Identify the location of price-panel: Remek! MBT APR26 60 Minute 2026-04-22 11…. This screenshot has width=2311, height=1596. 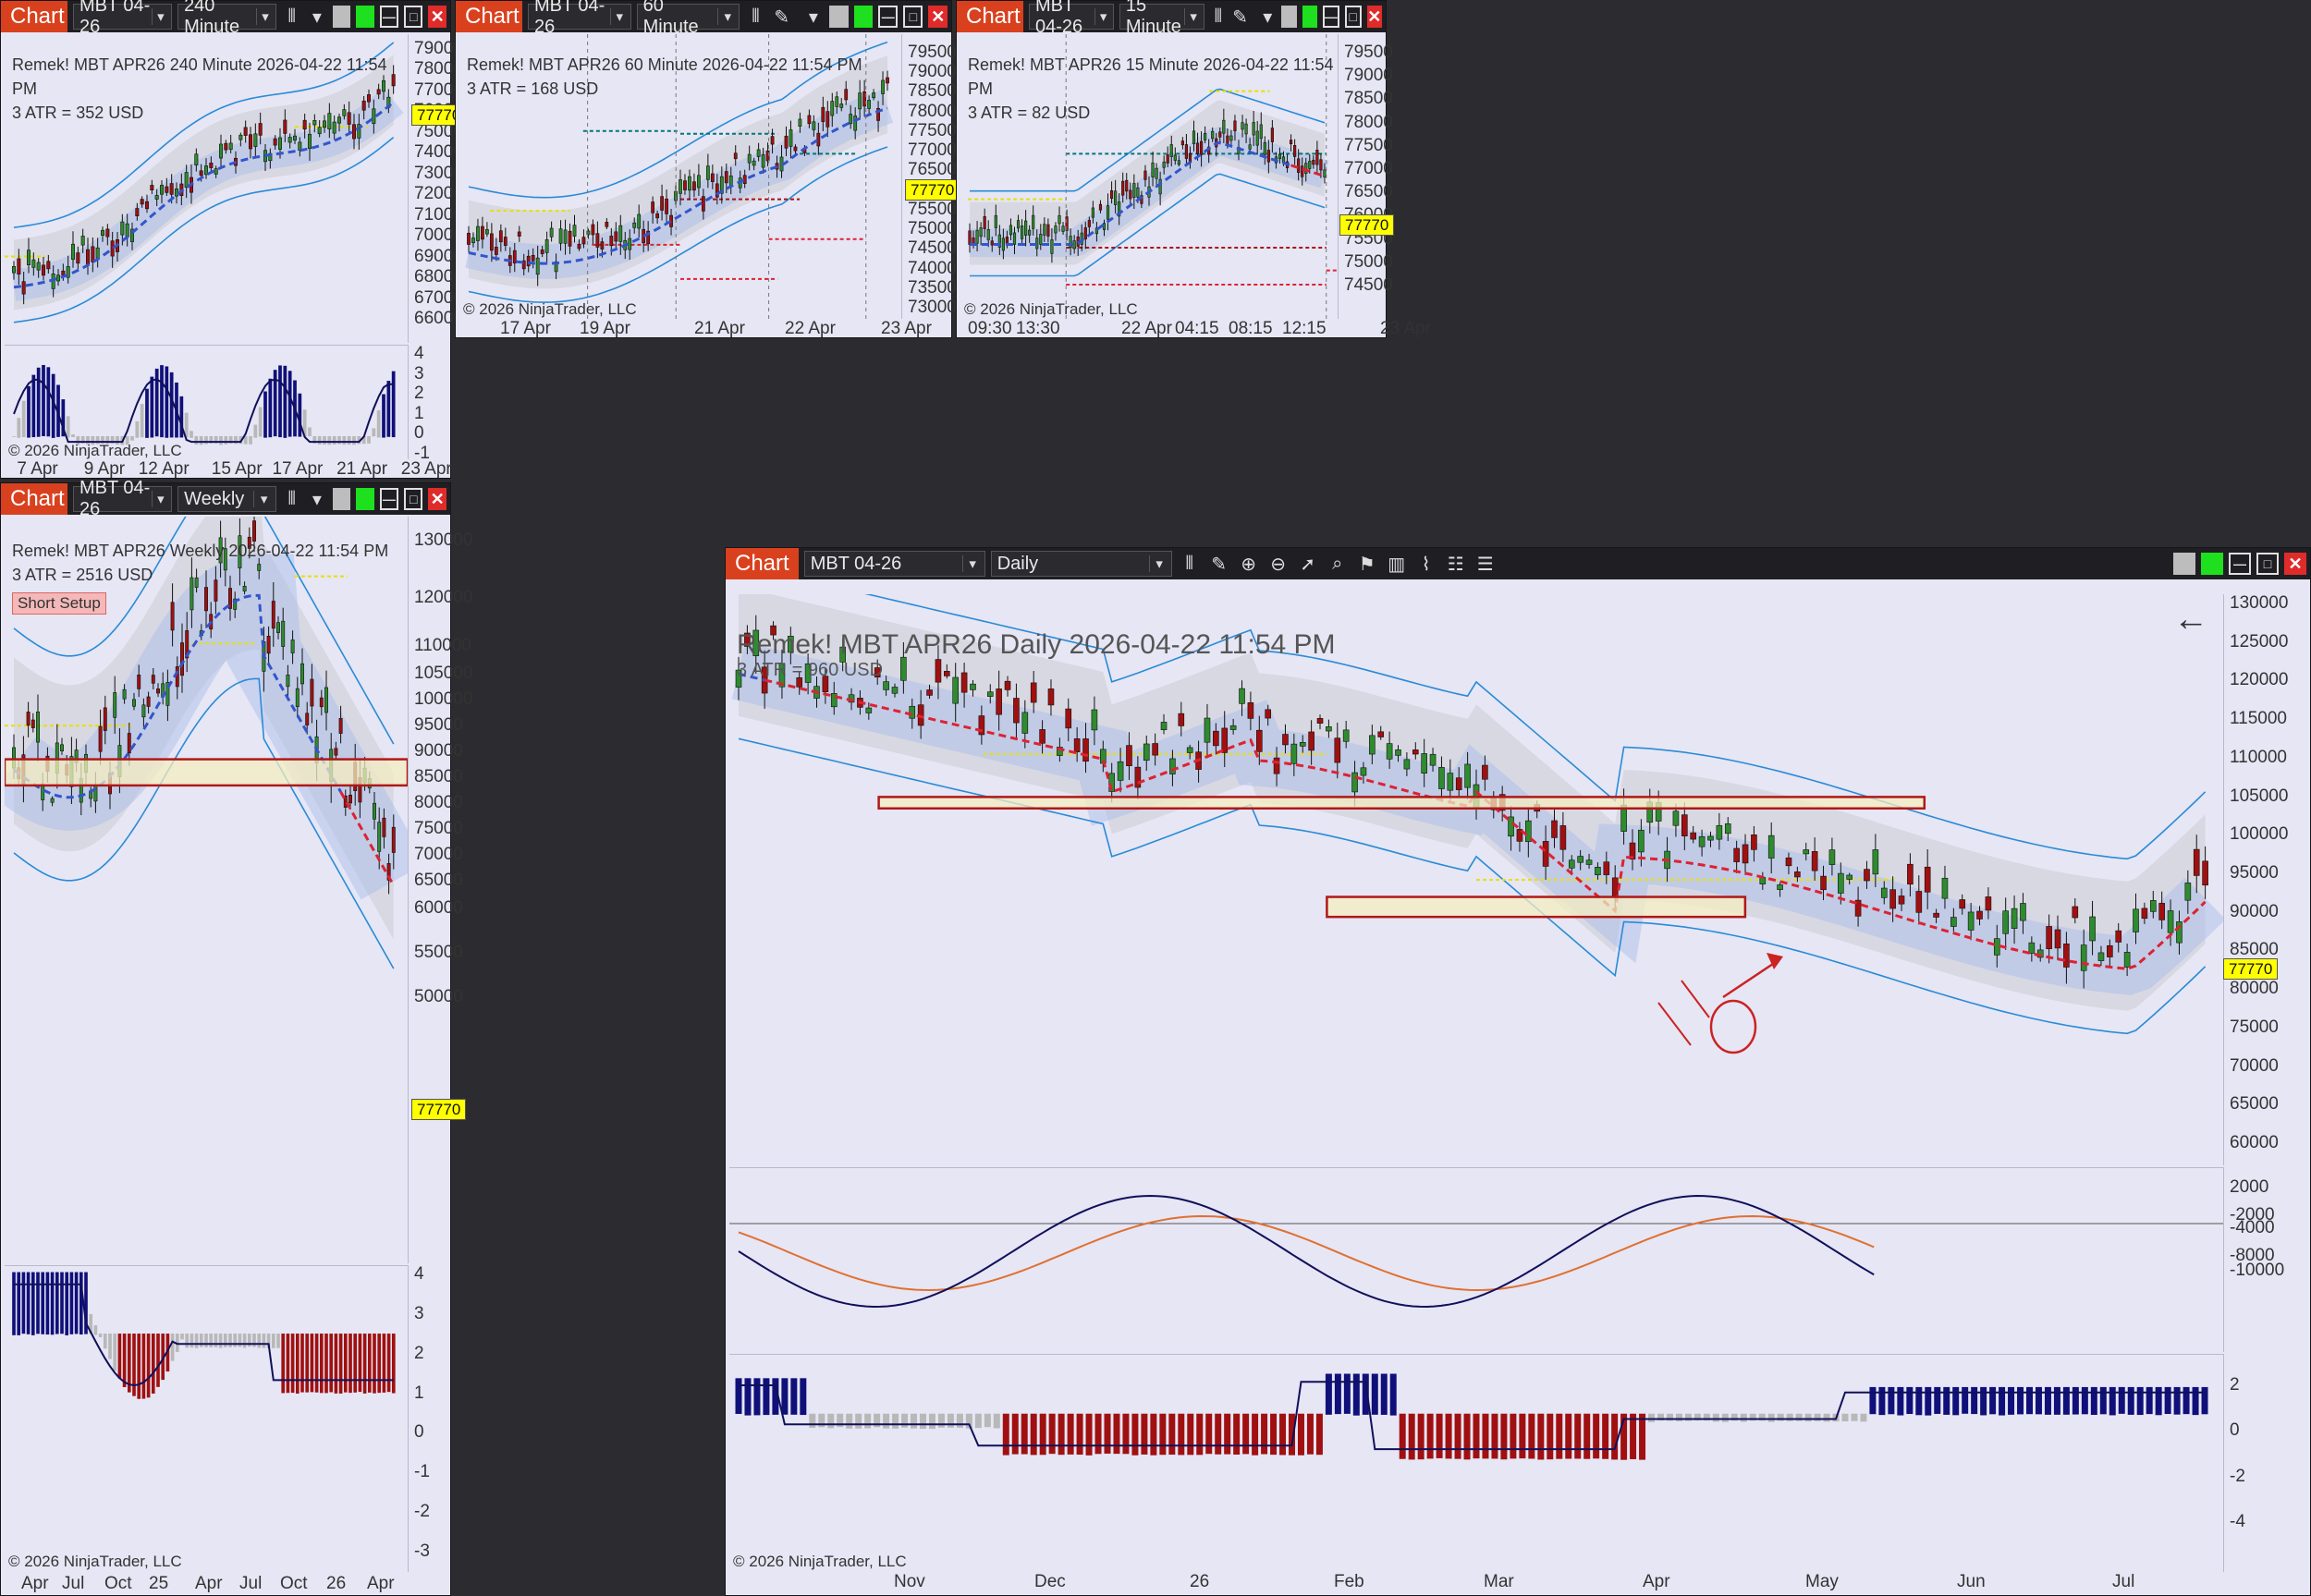
(680, 176).